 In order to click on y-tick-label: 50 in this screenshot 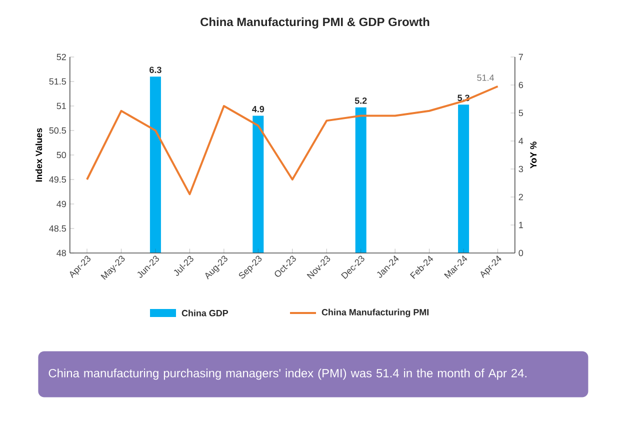, I will do `click(61, 155)`.